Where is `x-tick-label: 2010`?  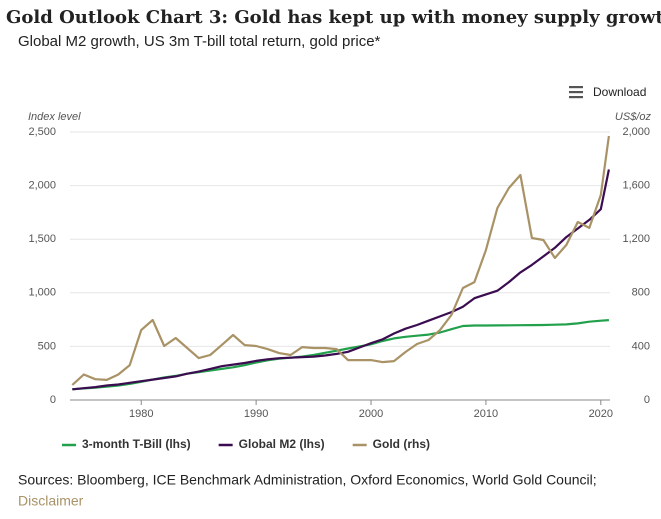
x-tick-label: 2010 is located at coordinates (486, 414).